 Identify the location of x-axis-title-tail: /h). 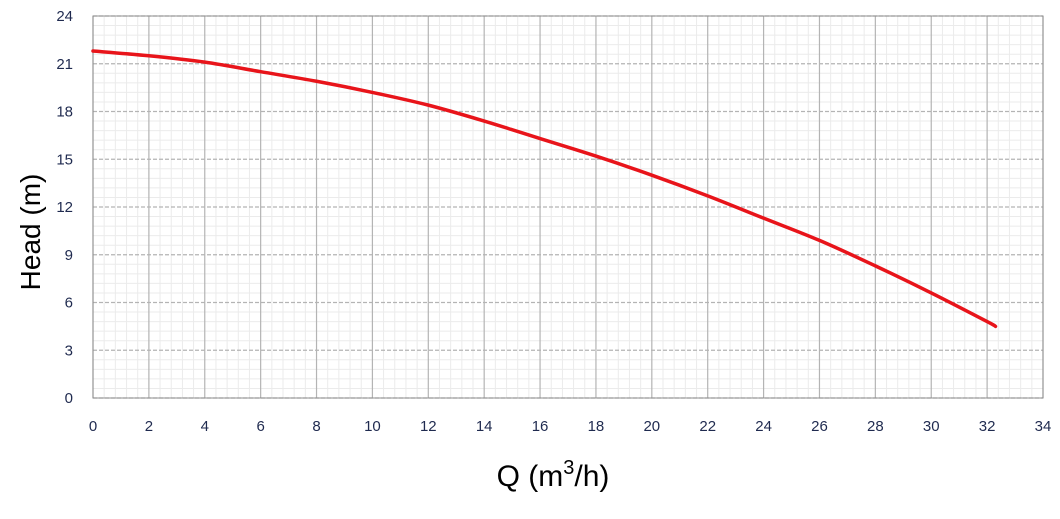
(591, 476).